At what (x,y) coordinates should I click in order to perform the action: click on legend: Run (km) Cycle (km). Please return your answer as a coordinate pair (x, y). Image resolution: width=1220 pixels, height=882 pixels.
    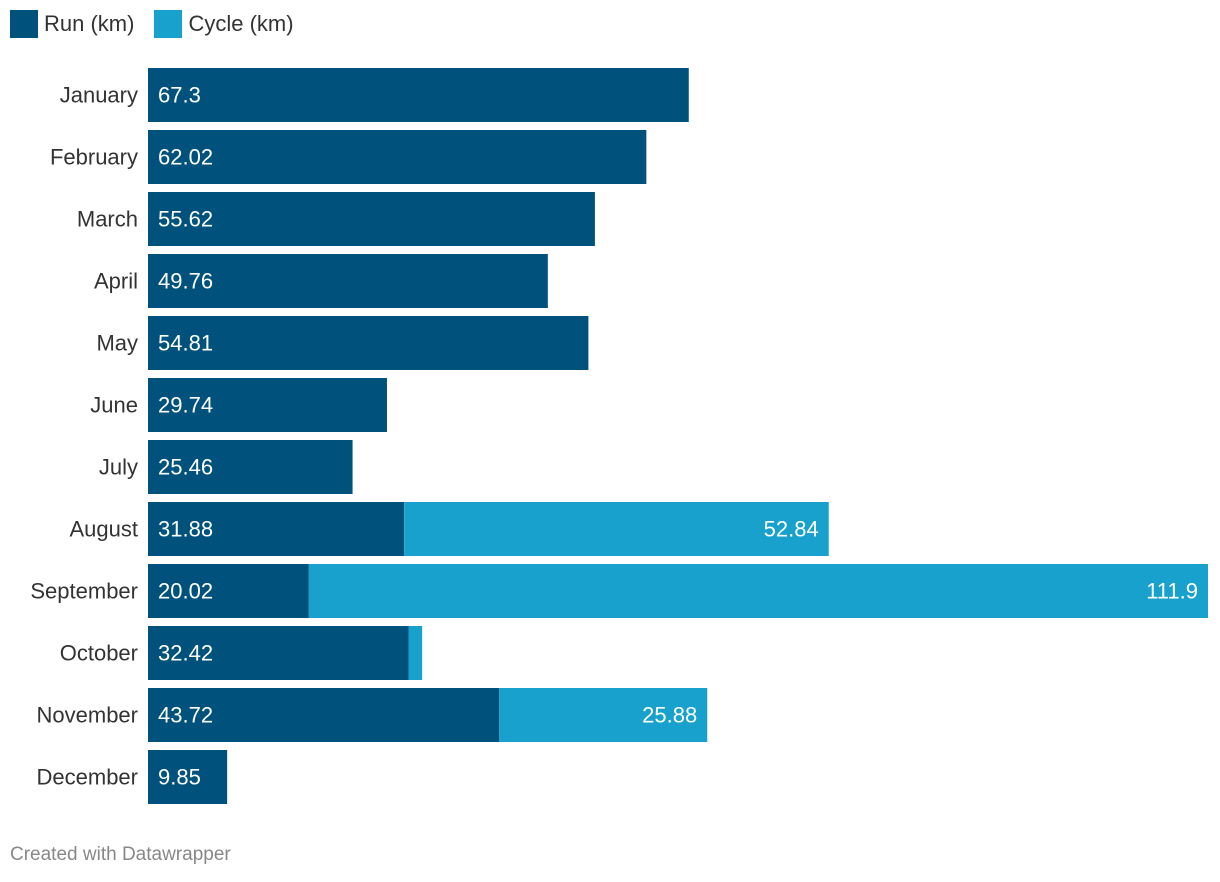
    Looking at the image, I should click on (162, 24).